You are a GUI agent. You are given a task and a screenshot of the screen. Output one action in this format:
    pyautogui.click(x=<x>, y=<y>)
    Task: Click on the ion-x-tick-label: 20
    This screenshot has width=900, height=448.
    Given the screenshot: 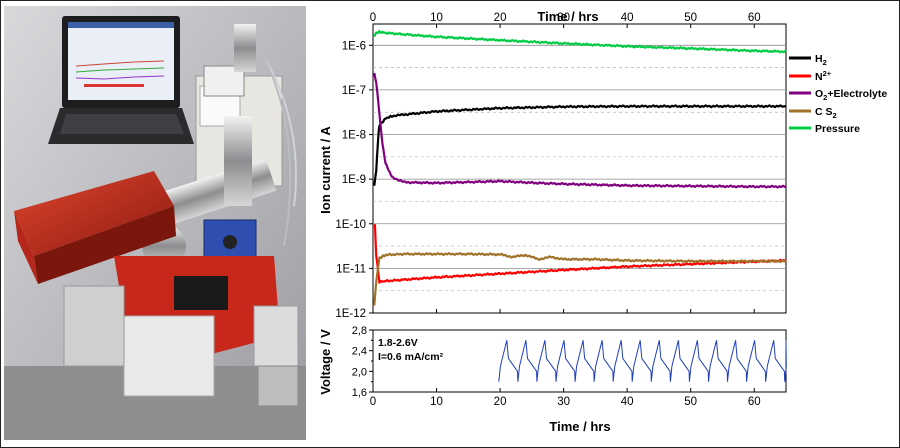 What is the action you would take?
    pyautogui.click(x=500, y=18)
    